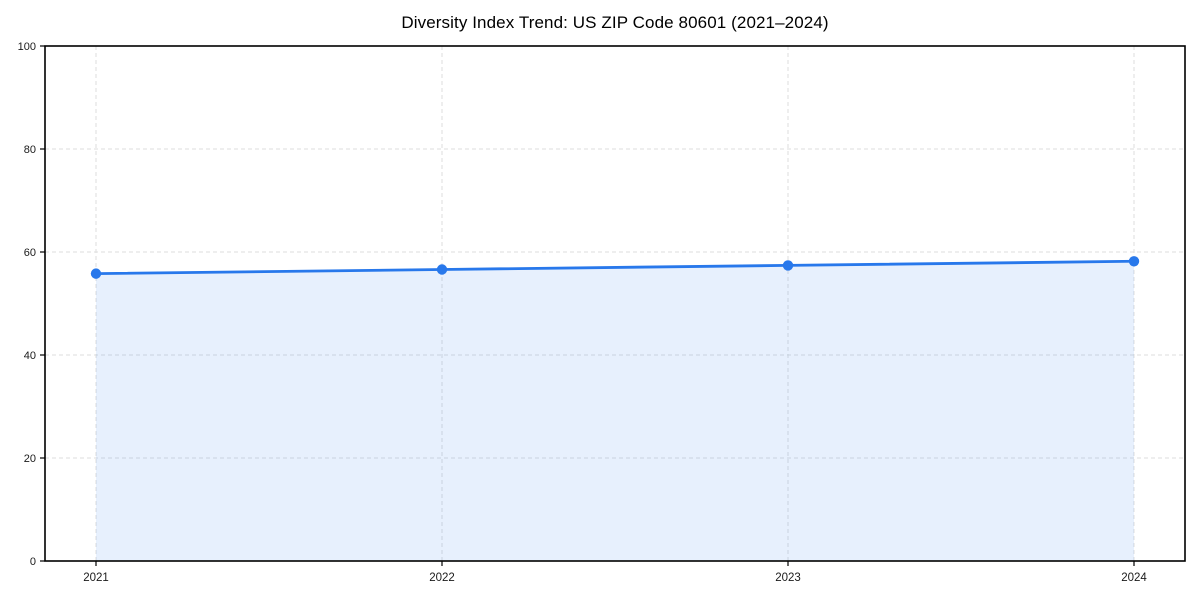 Image resolution: width=1200 pixels, height=600 pixels. What do you see at coordinates (27, 47) in the screenshot?
I see `y-tick-label: 100` at bounding box center [27, 47].